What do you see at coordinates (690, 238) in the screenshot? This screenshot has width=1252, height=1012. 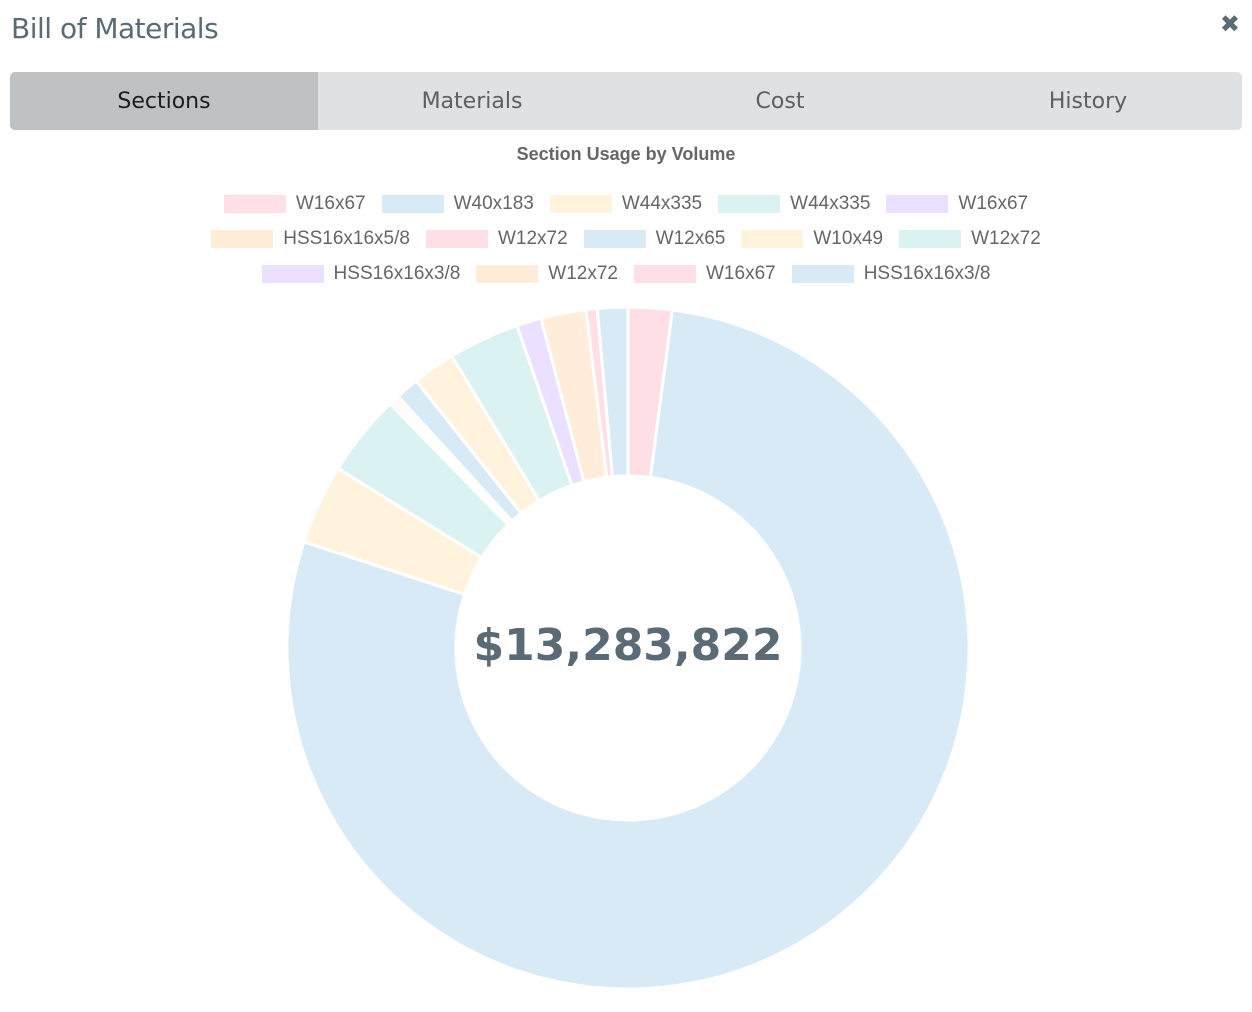 I see `legend-label: W12x65` at bounding box center [690, 238].